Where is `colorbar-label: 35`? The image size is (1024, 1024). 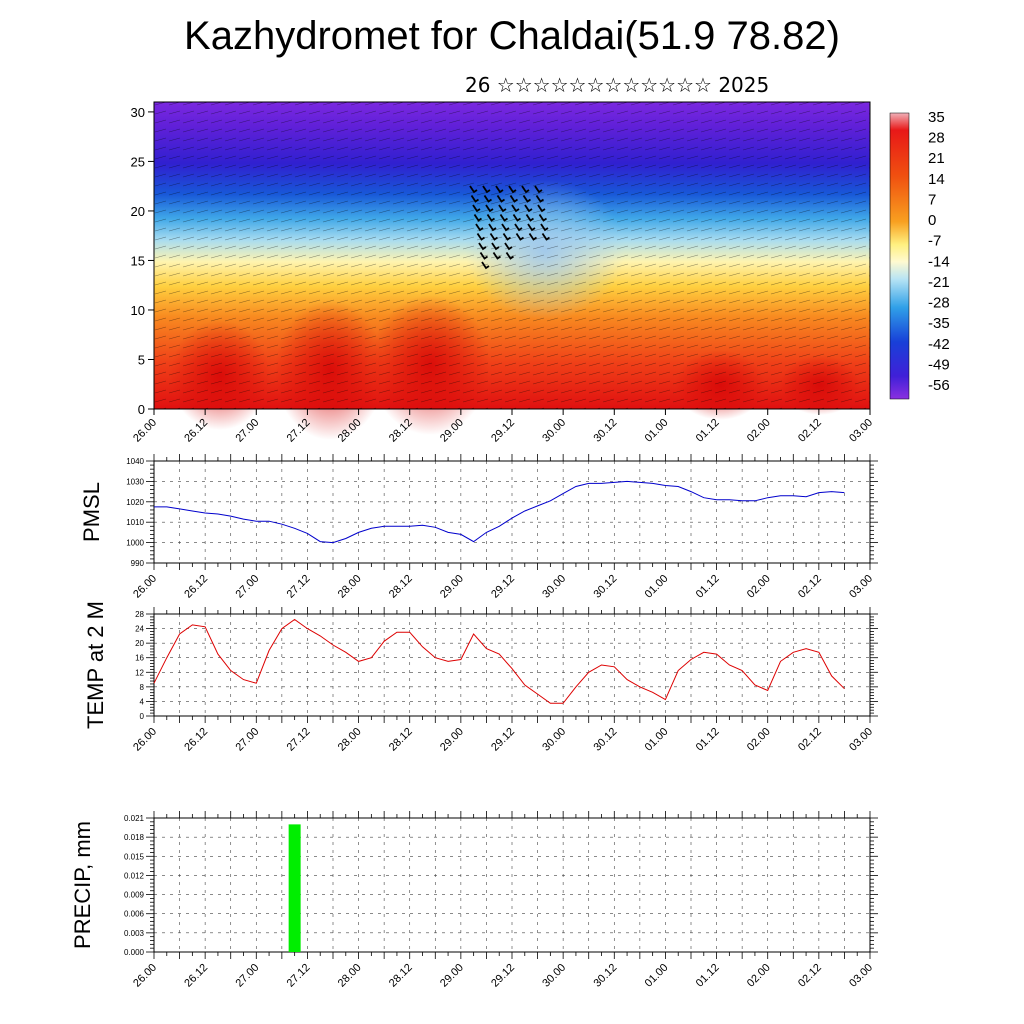 colorbar-label: 35 is located at coordinates (936, 117).